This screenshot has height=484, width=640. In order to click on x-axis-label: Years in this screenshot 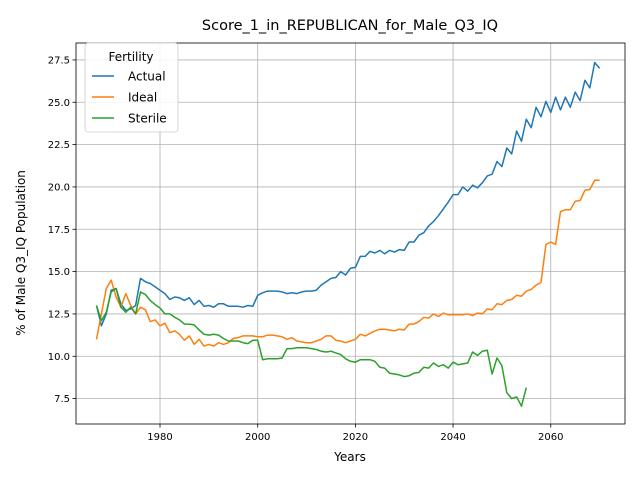, I will do `click(349, 457)`.